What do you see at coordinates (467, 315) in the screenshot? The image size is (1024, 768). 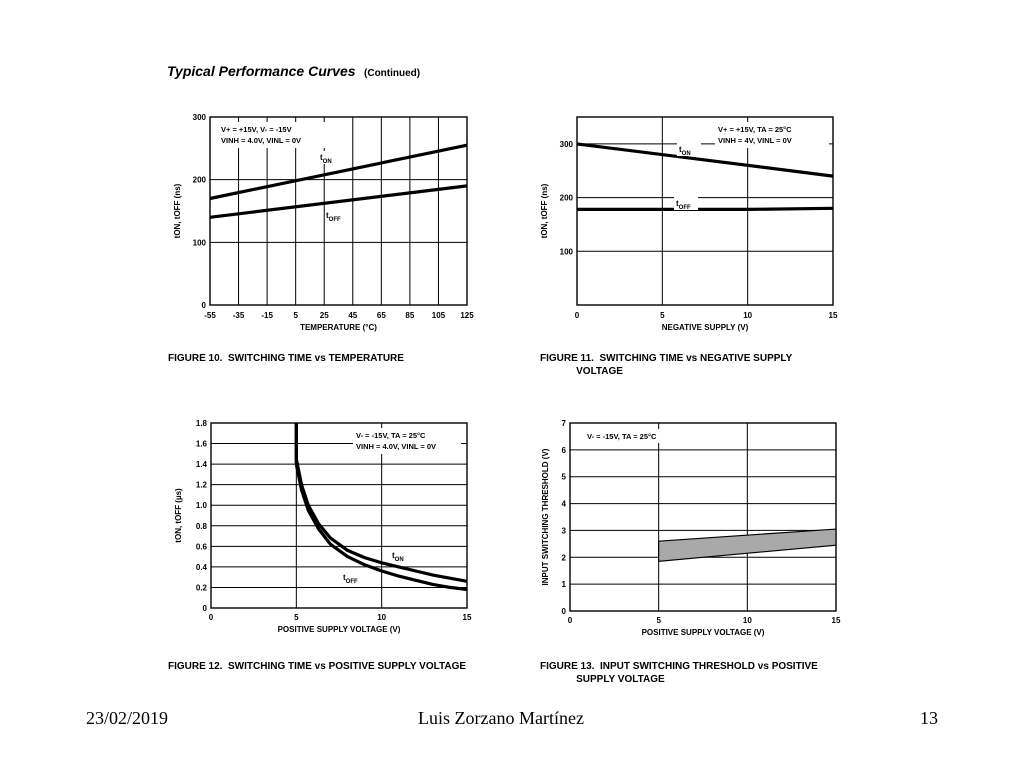 I see `x-tick-label: 125` at bounding box center [467, 315].